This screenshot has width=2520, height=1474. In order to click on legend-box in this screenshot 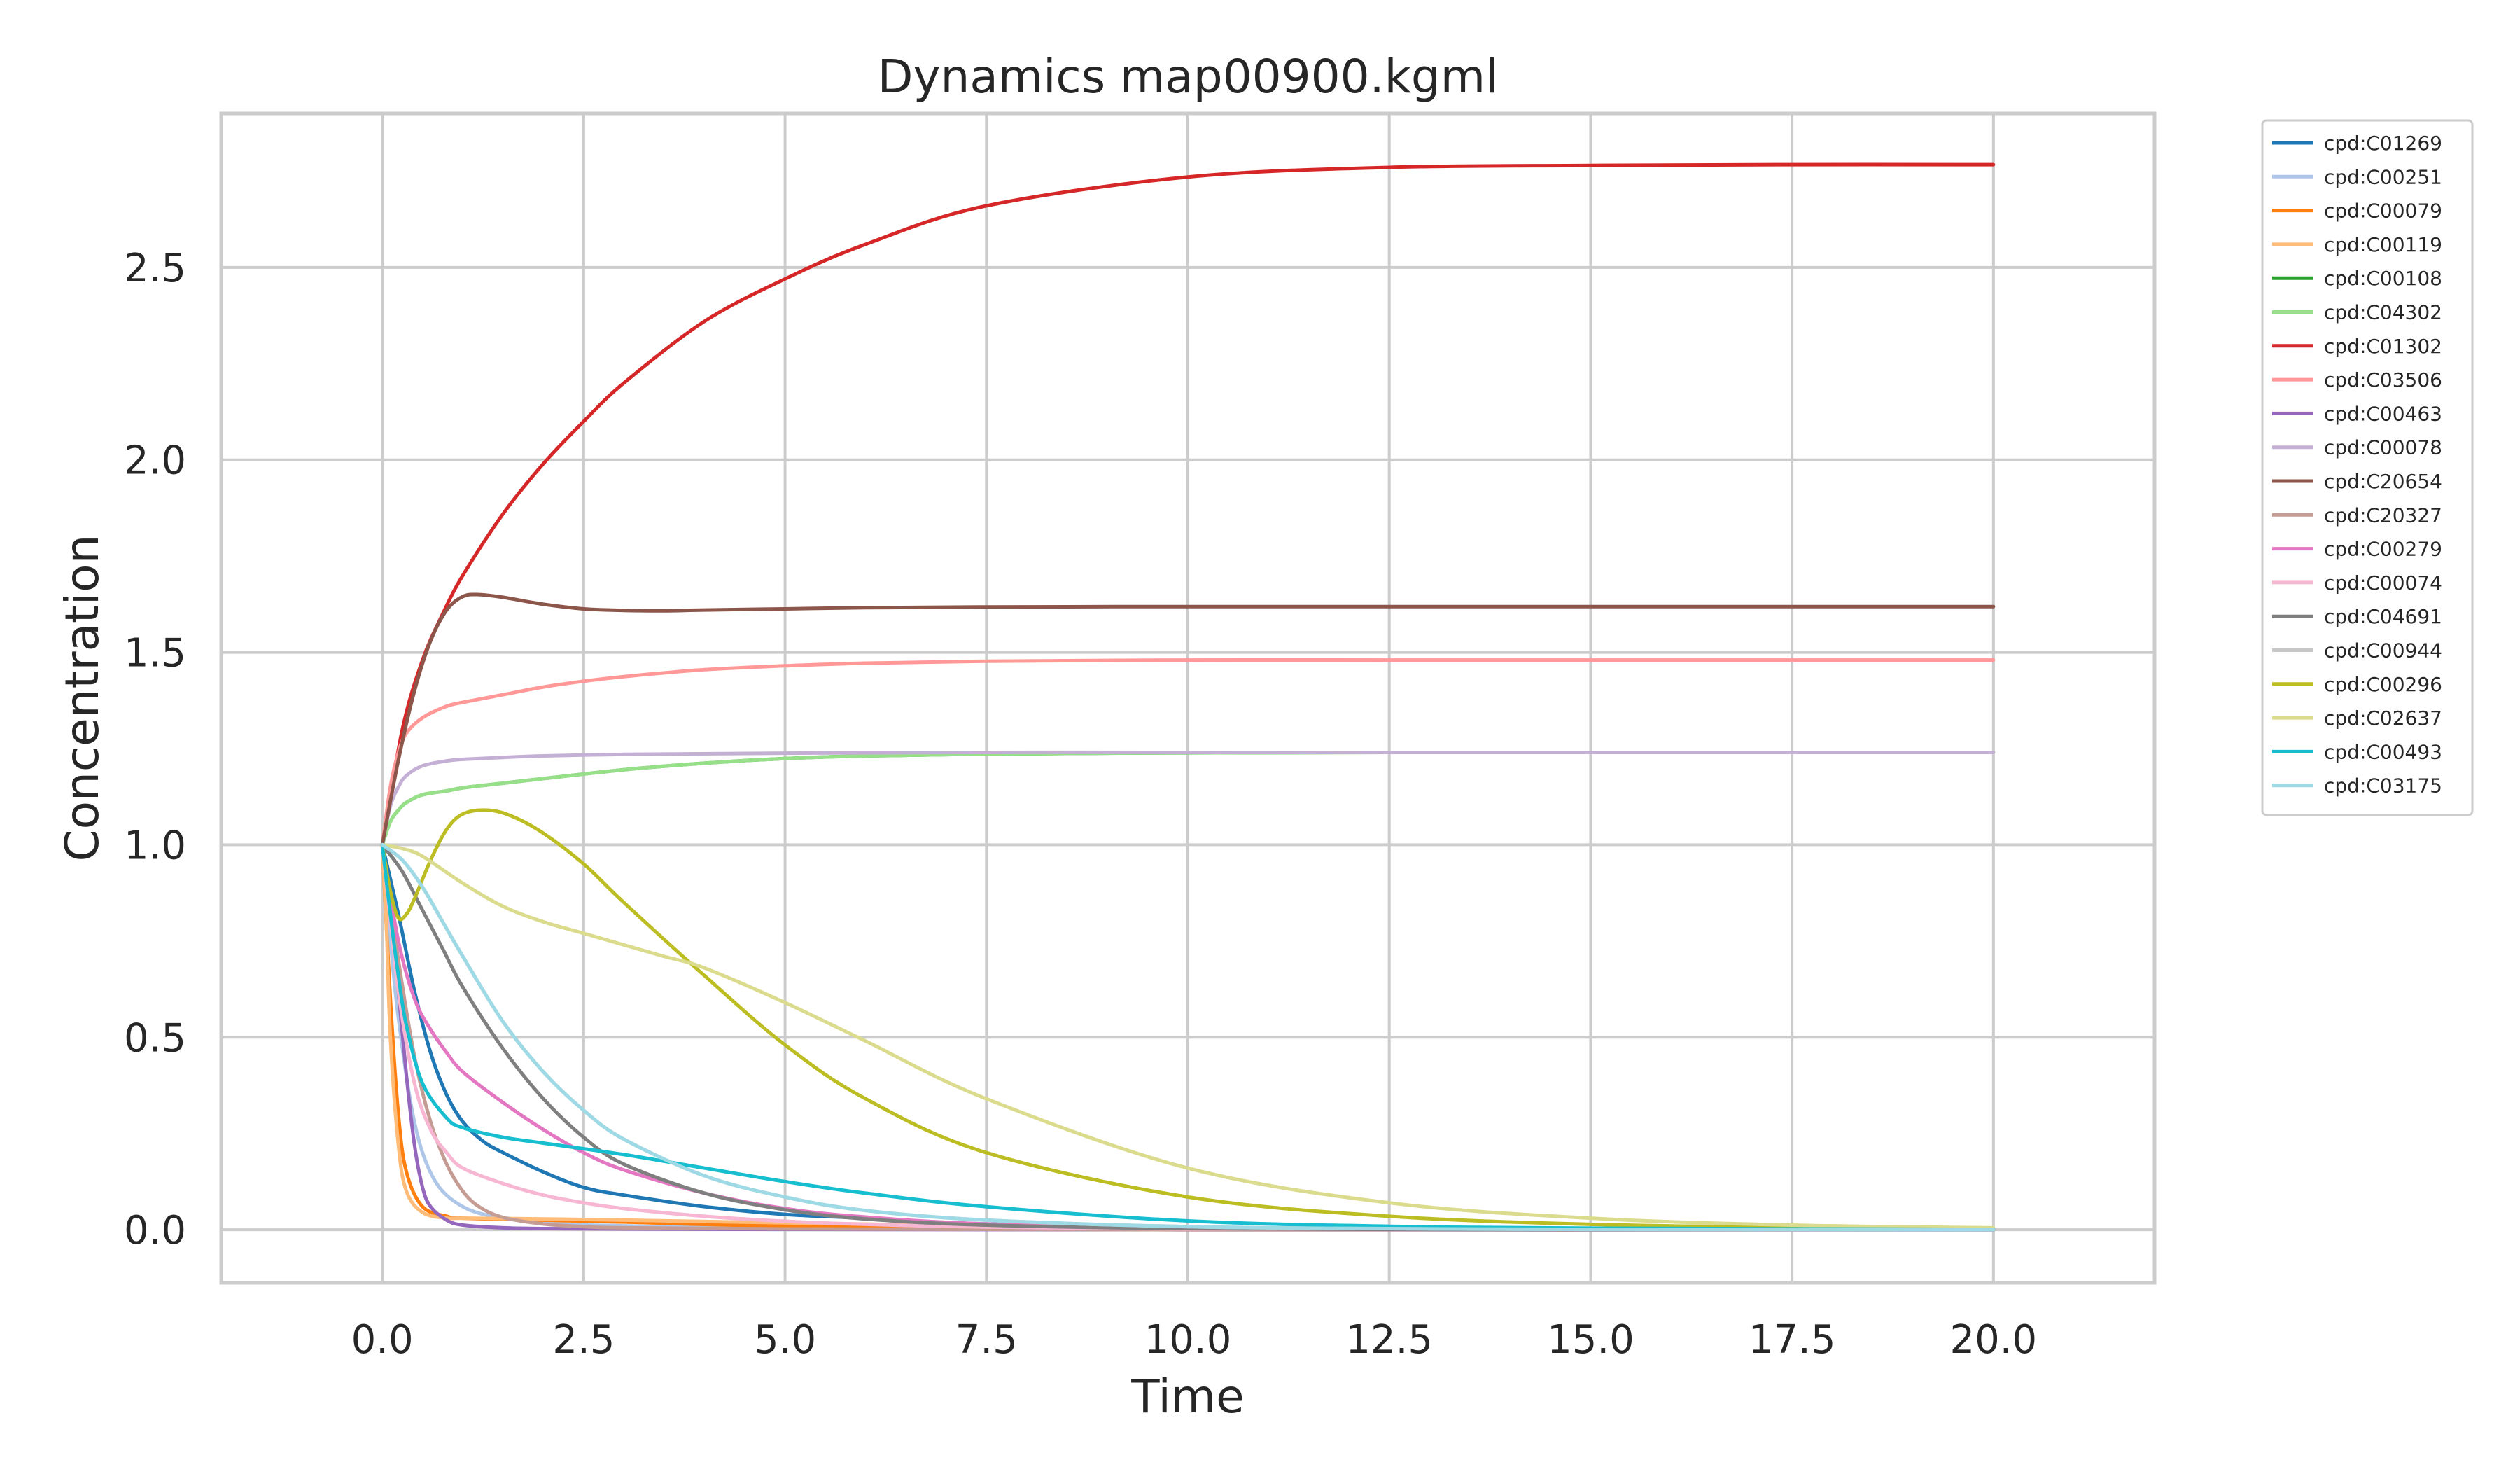, I will do `click(2367, 467)`.